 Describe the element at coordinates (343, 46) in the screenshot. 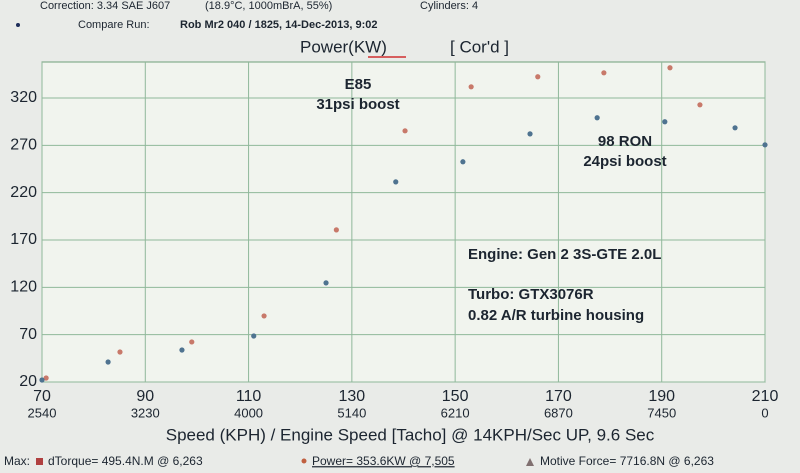

I see `chart-title: Power(KW)` at that location.